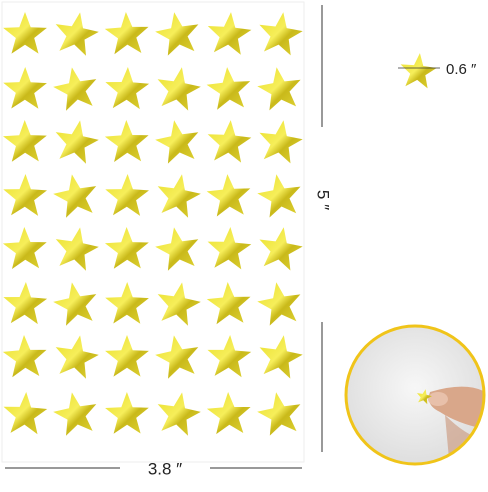 Image resolution: width=488 pixels, height=492 pixels. What do you see at coordinates (461, 69) in the screenshot?
I see `size-label: 0.6 ″` at bounding box center [461, 69].